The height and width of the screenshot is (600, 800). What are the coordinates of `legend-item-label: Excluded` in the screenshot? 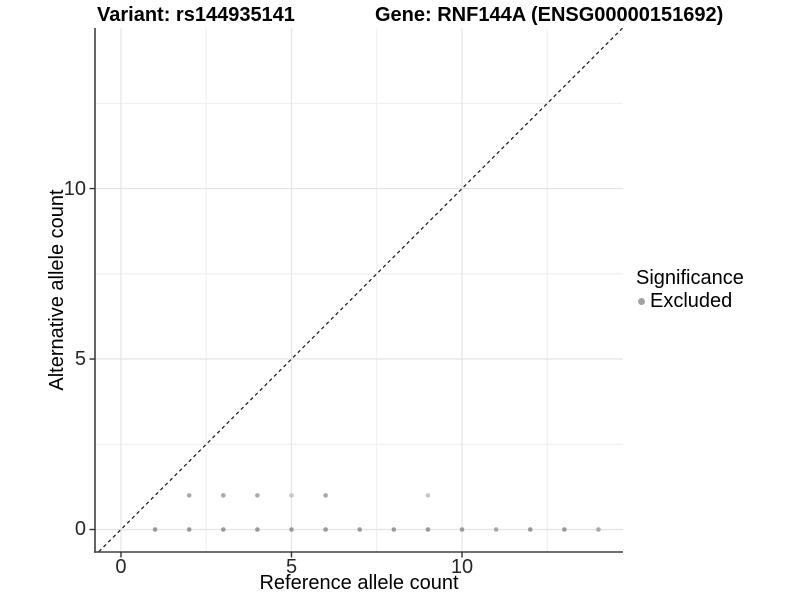 It's located at (691, 301).